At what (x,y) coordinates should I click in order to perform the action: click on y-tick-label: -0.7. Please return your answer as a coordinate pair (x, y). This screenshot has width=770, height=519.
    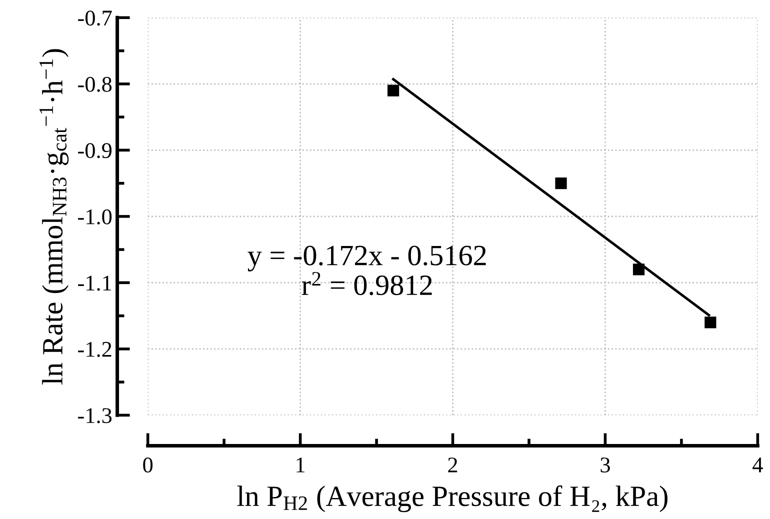
    Looking at the image, I should click on (95, 18).